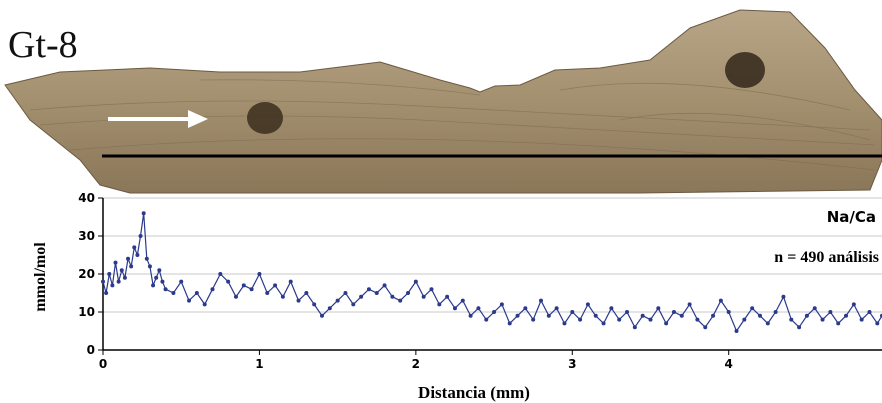  I want to click on direction-arrow-icon, so click(198, 119).